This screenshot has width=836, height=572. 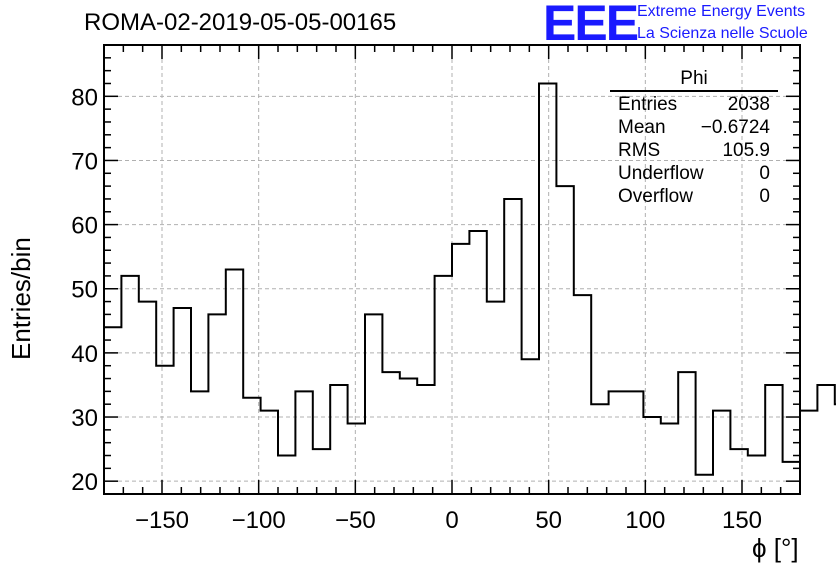 I want to click on x-axis-label: ϕ [°], so click(x=775, y=548).